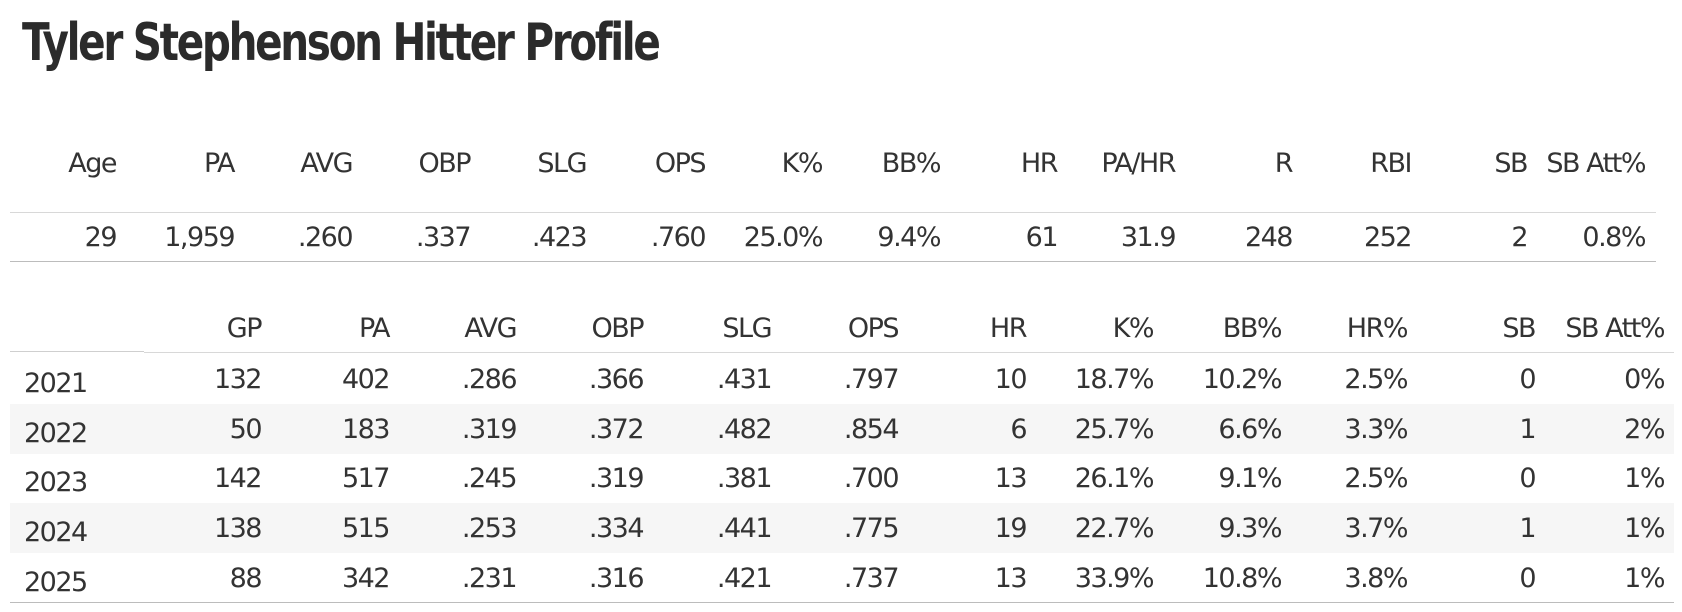 This screenshot has height=612, width=1682. What do you see at coordinates (1250, 478) in the screenshot?
I see `season-cell-bb-pct: 9.1%` at bounding box center [1250, 478].